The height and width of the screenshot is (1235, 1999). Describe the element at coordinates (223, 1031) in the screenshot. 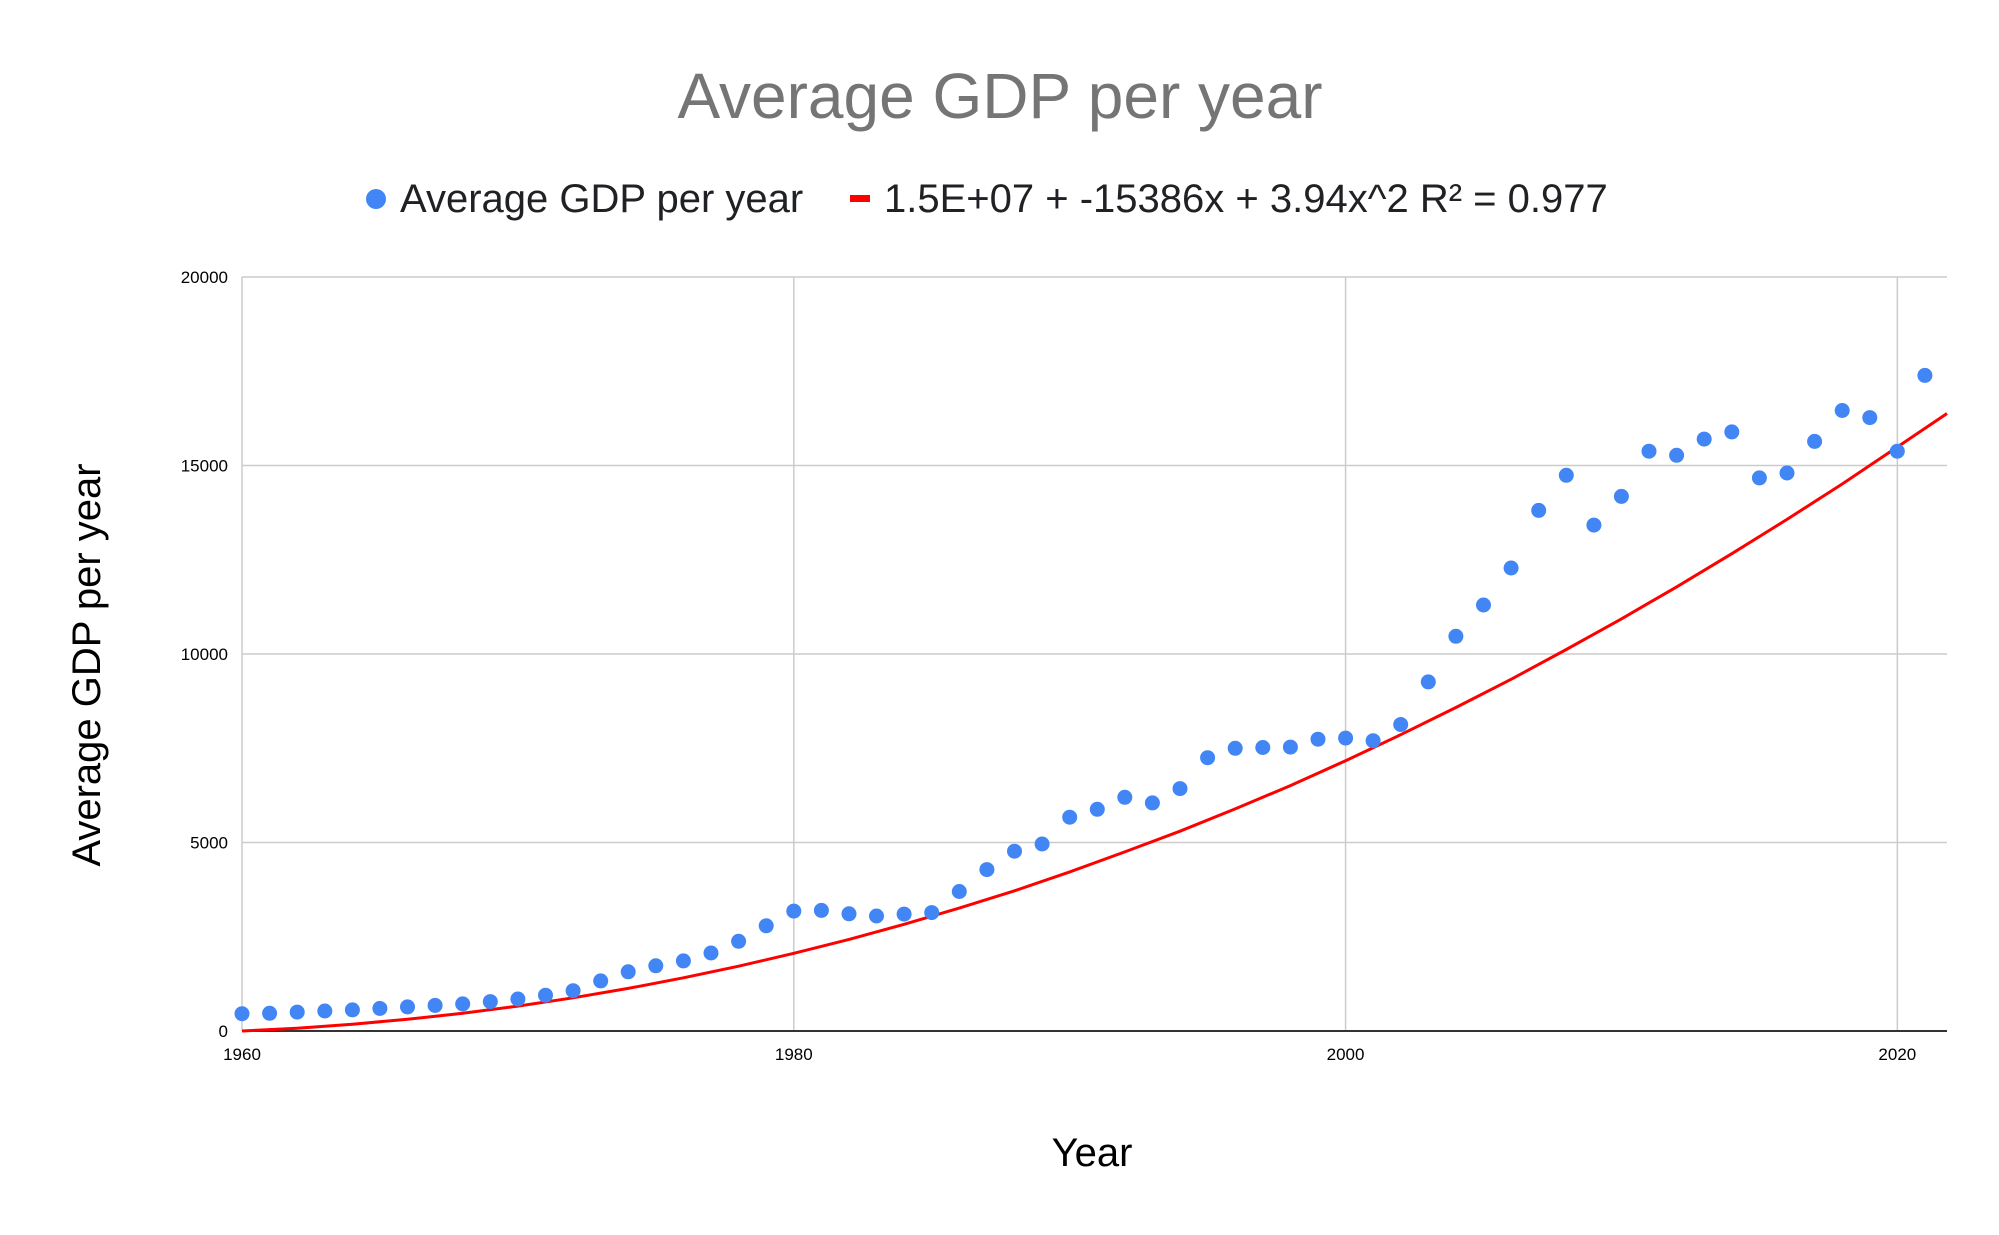

I see `y-tick-label: 0` at that location.